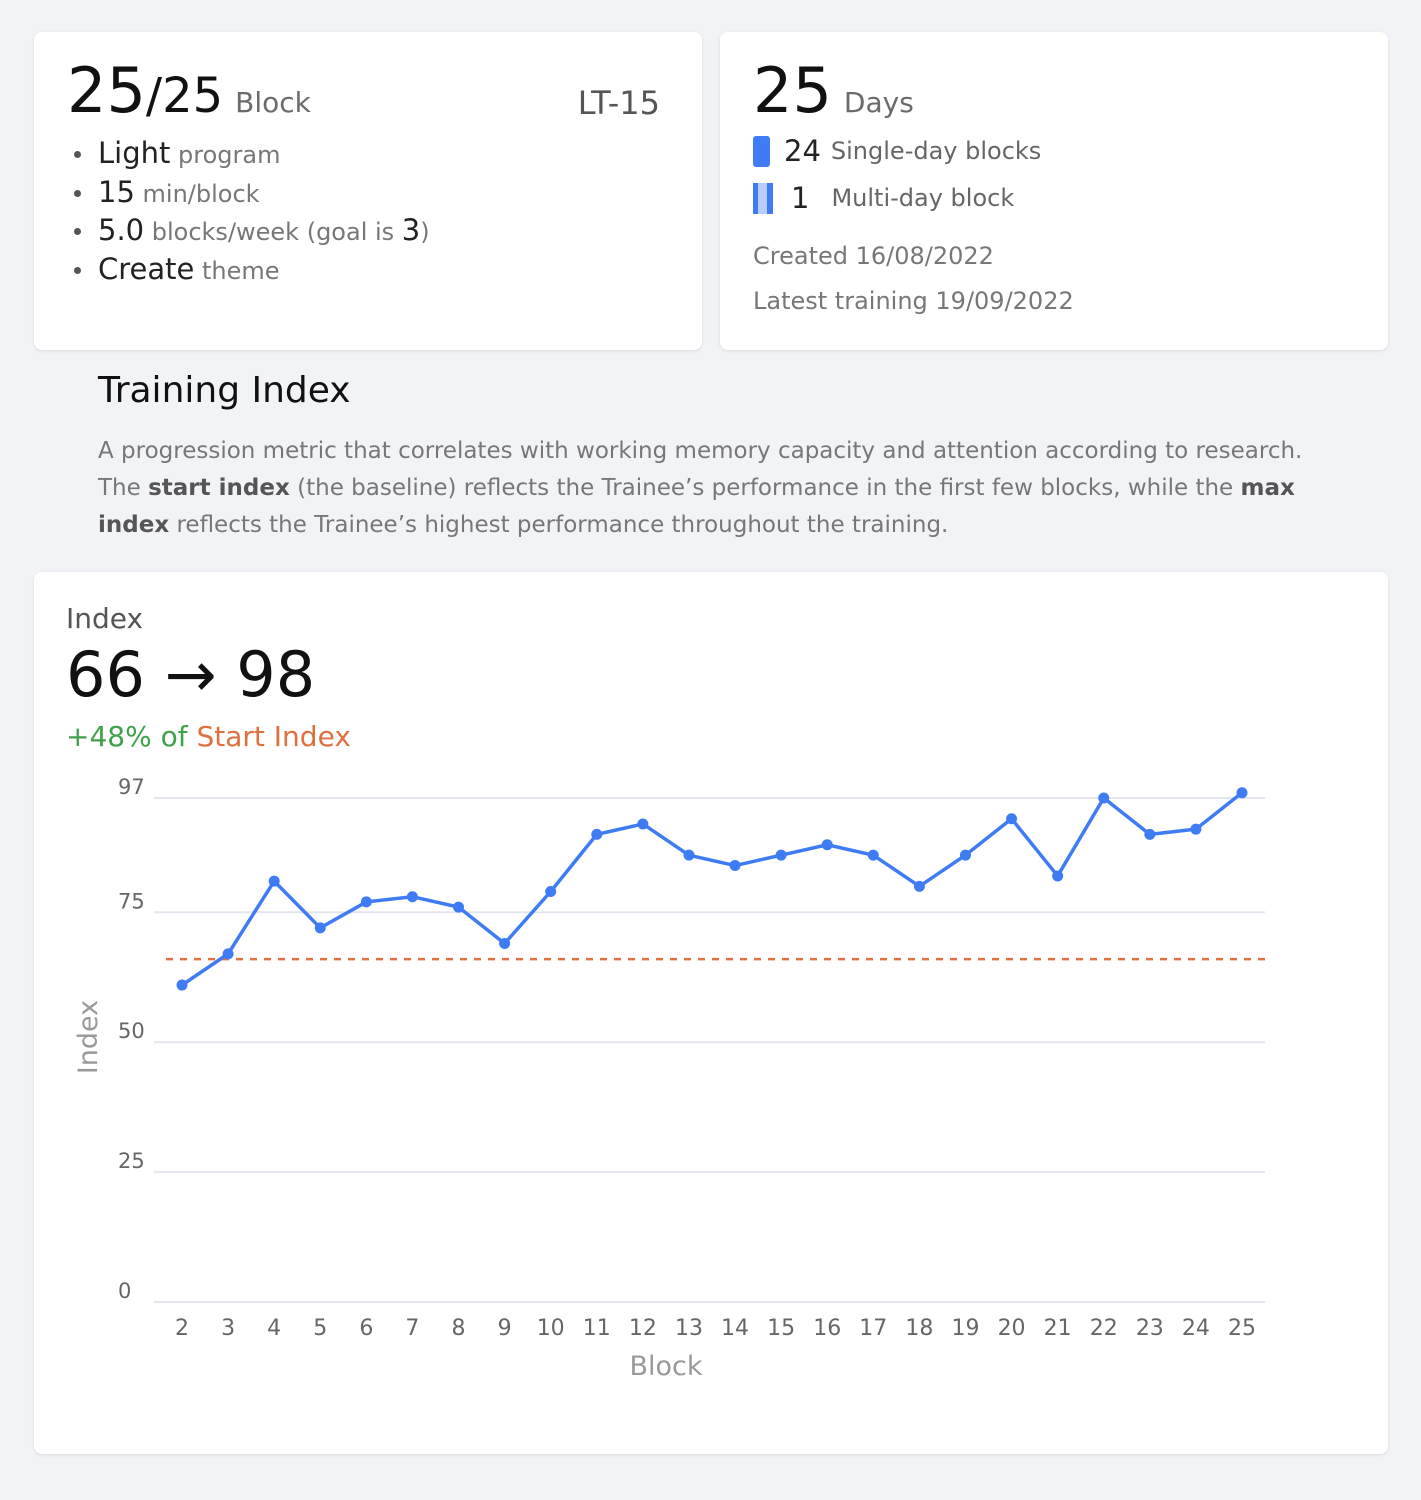 The width and height of the screenshot is (1421, 1500). Describe the element at coordinates (274, 1328) in the screenshot. I see `x-tick-label: 4` at that location.